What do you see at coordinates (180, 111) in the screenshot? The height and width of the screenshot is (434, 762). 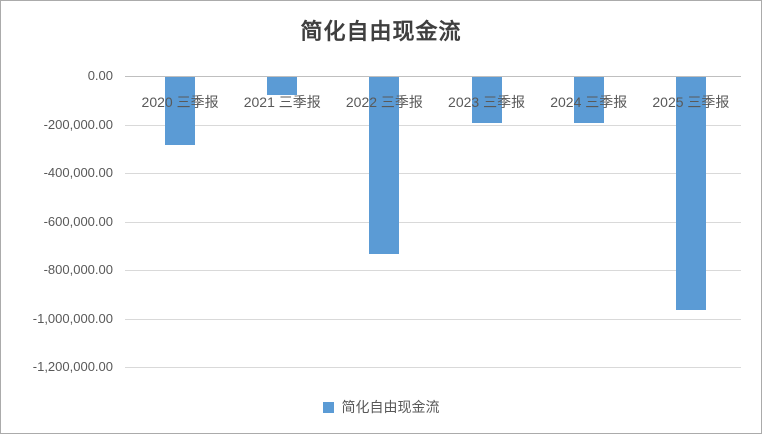 I see `bar-2020-三季报` at bounding box center [180, 111].